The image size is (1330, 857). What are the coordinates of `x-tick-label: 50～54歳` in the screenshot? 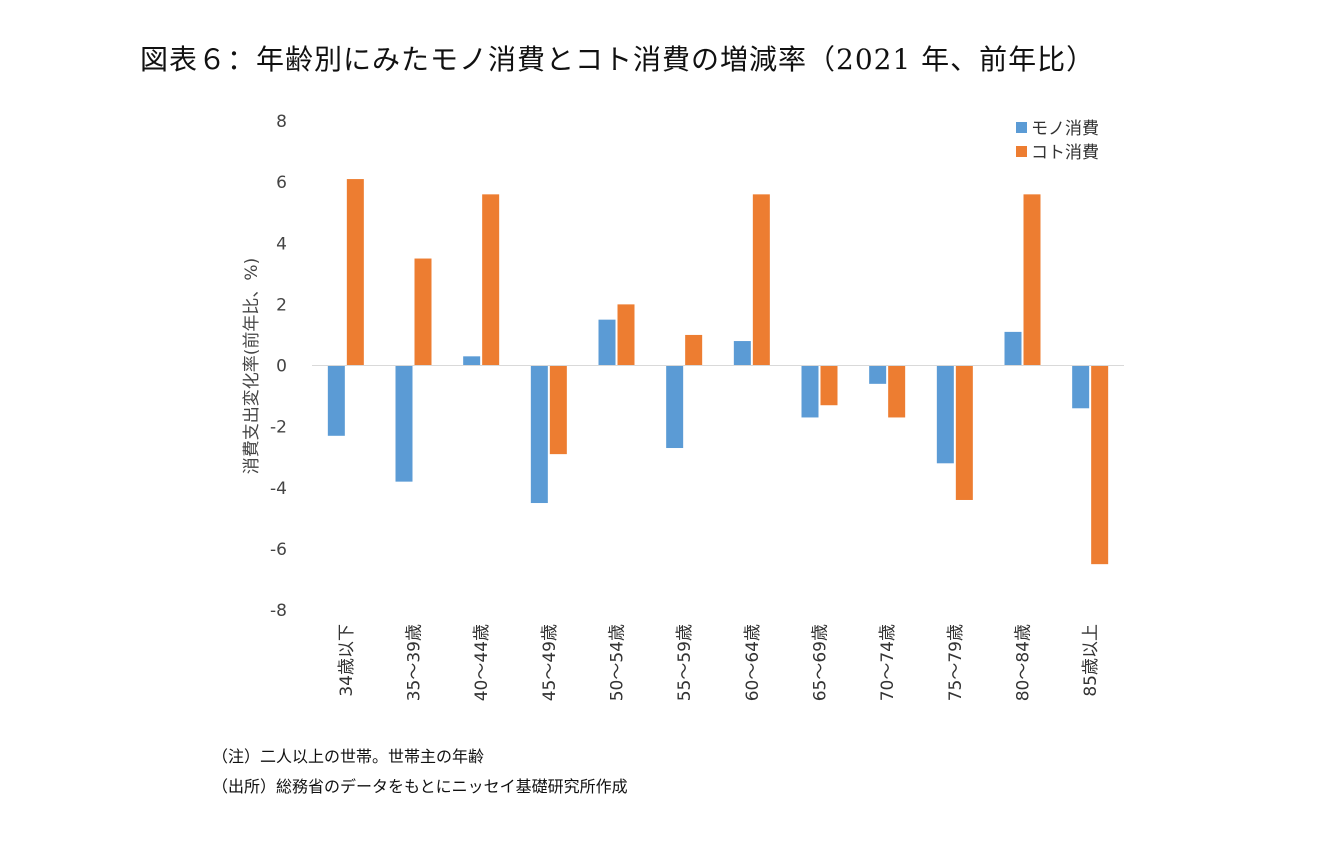 It's located at (618, 662).